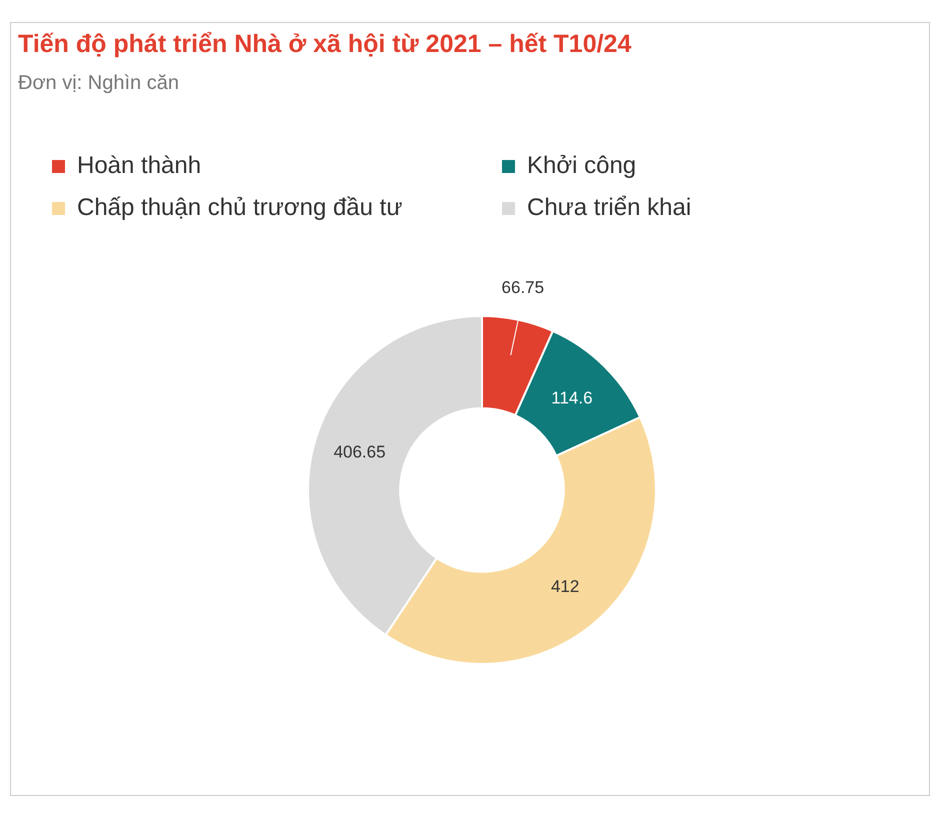  Describe the element at coordinates (360, 452) in the screenshot. I see `data-label: 406.65` at that location.